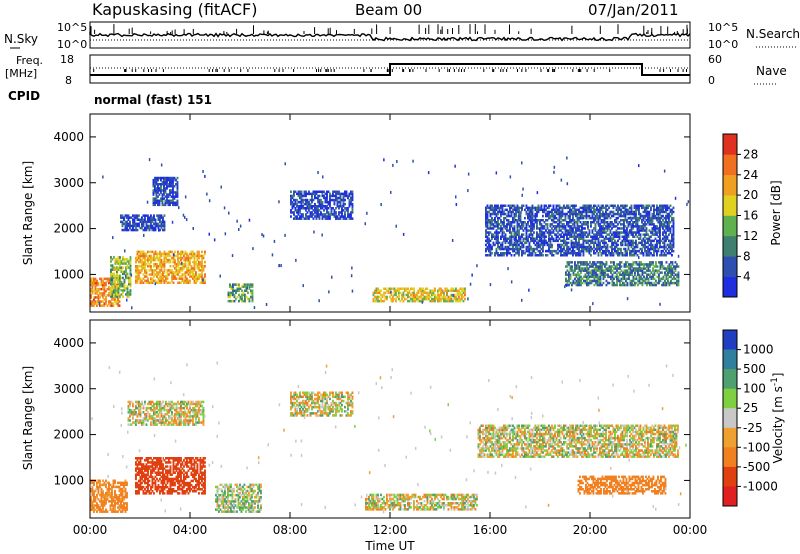 The height and width of the screenshot is (554, 800). What do you see at coordinates (633, 10) in the screenshot?
I see `date-title: 07/Jan/2011` at bounding box center [633, 10].